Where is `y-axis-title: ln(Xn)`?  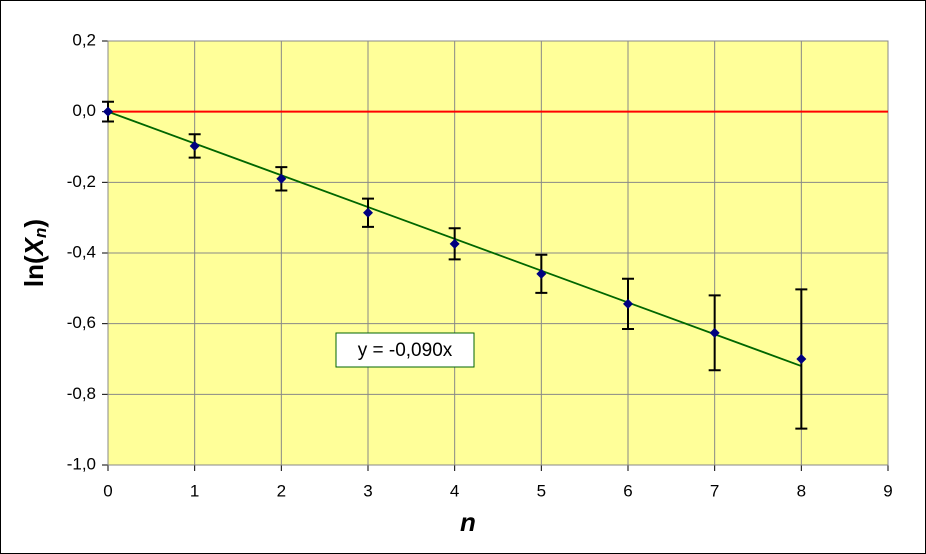
y-axis-title: ln(Xn) is located at coordinates (35, 253).